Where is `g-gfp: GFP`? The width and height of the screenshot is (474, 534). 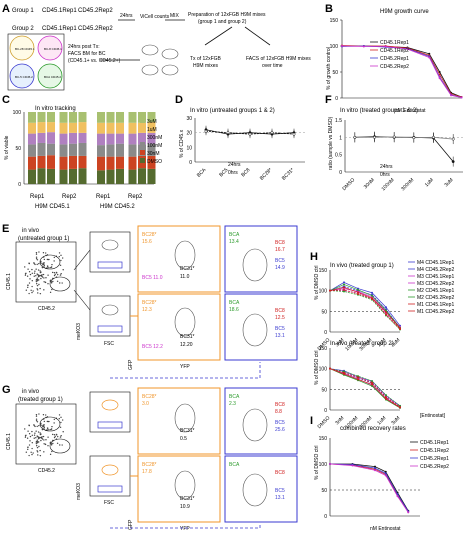 g-gfp: GFP is located at coordinates (131, 524).